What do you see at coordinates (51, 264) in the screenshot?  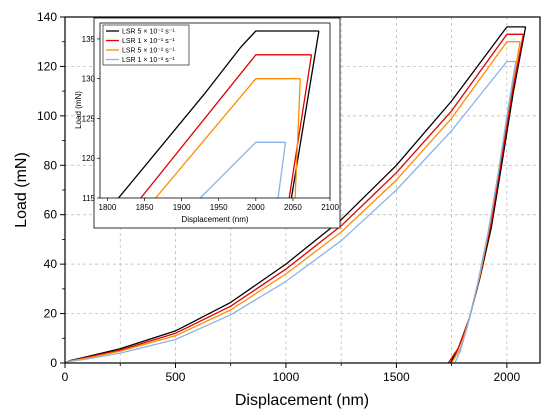 I see `y-tick-label: 40` at bounding box center [51, 264].